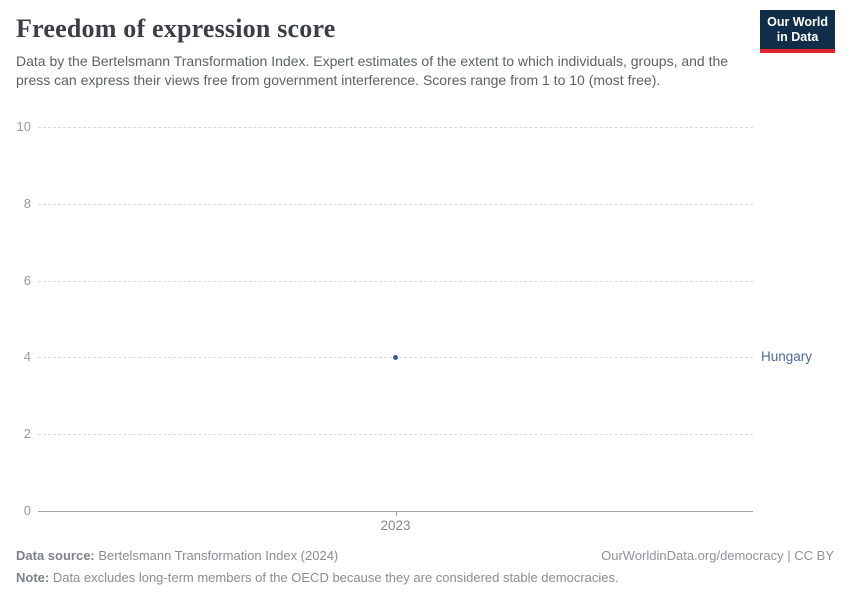  What do you see at coordinates (55, 555) in the screenshot?
I see `data-source-label: Data source:` at bounding box center [55, 555].